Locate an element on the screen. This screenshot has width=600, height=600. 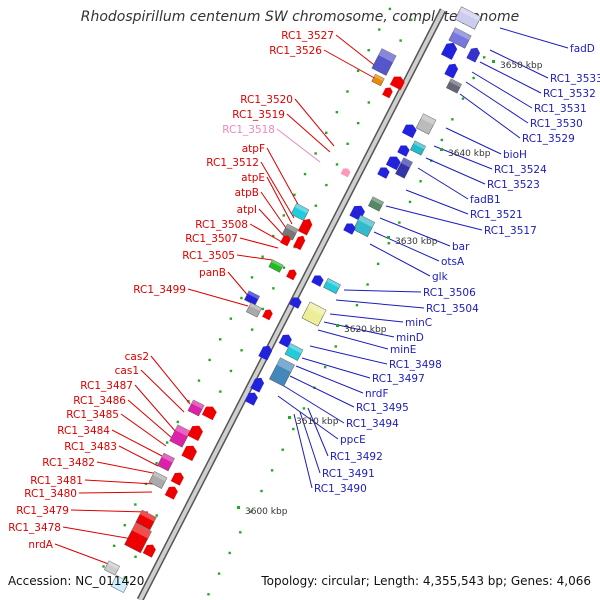
gene-label-right: RC1_3532 is located at coordinates (569, 94).